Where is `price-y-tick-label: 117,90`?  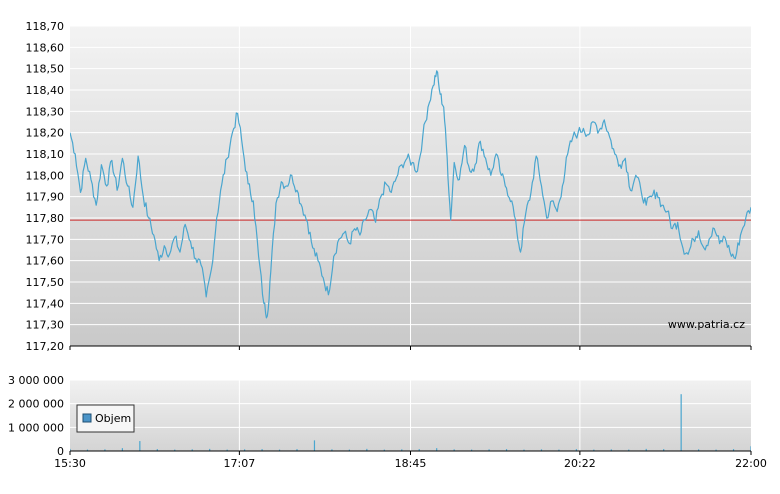
price-y-tick-label: 117,90 is located at coordinates (45, 197).